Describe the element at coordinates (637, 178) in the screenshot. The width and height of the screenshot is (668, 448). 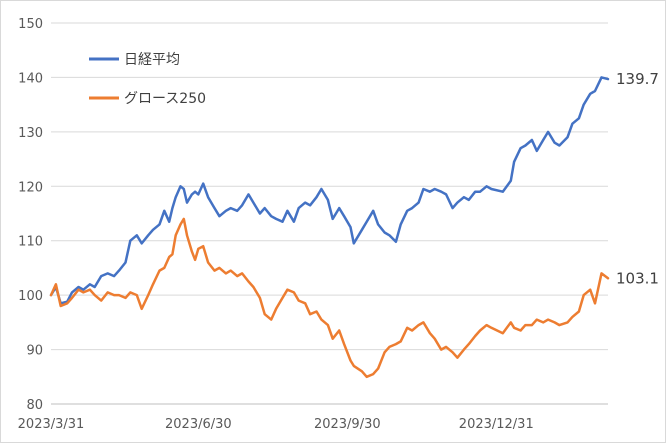
I see `end-labels: 139.7 103.1` at that location.